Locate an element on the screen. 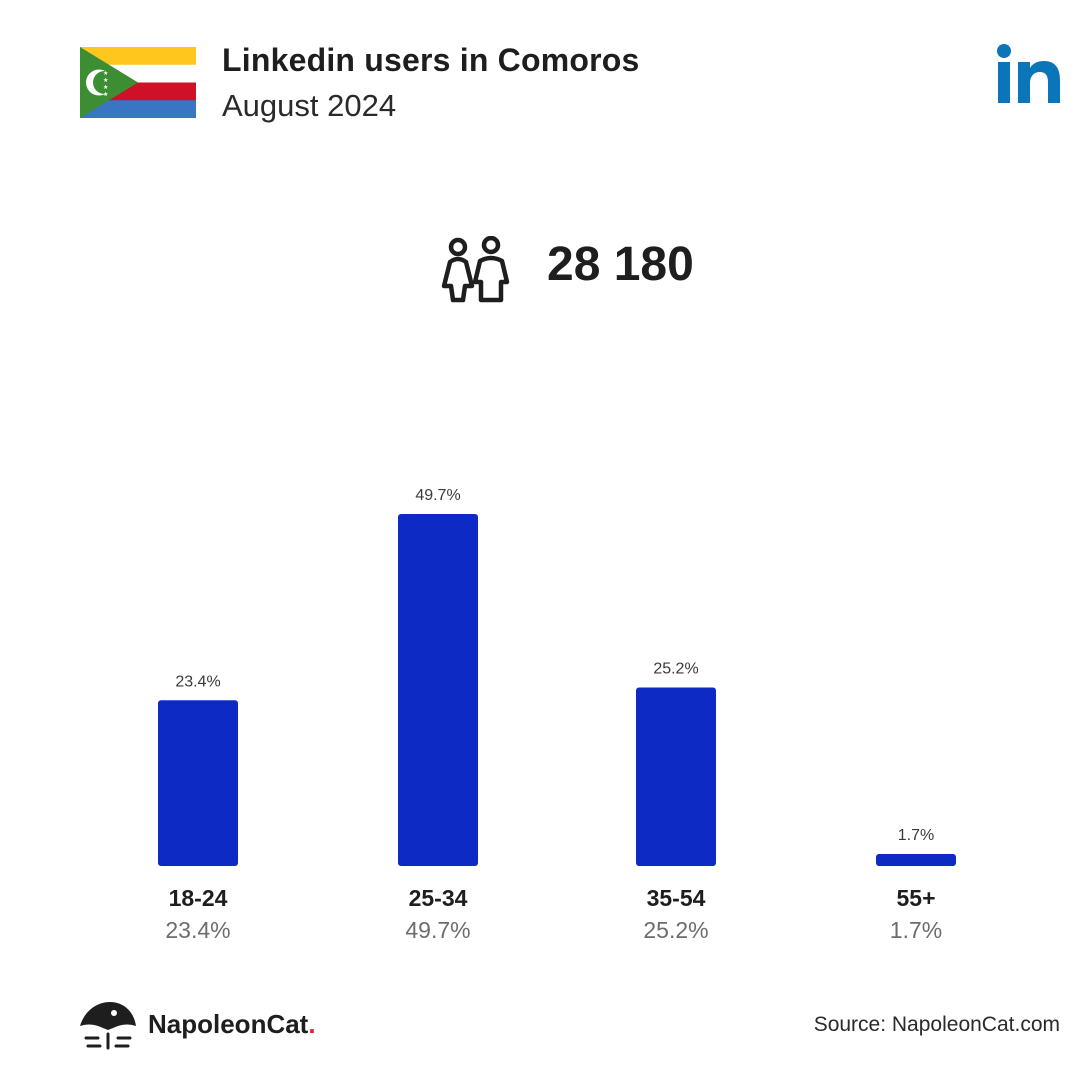 This screenshot has width=1080, height=1080. category-label: 55+ is located at coordinates (915, 898).